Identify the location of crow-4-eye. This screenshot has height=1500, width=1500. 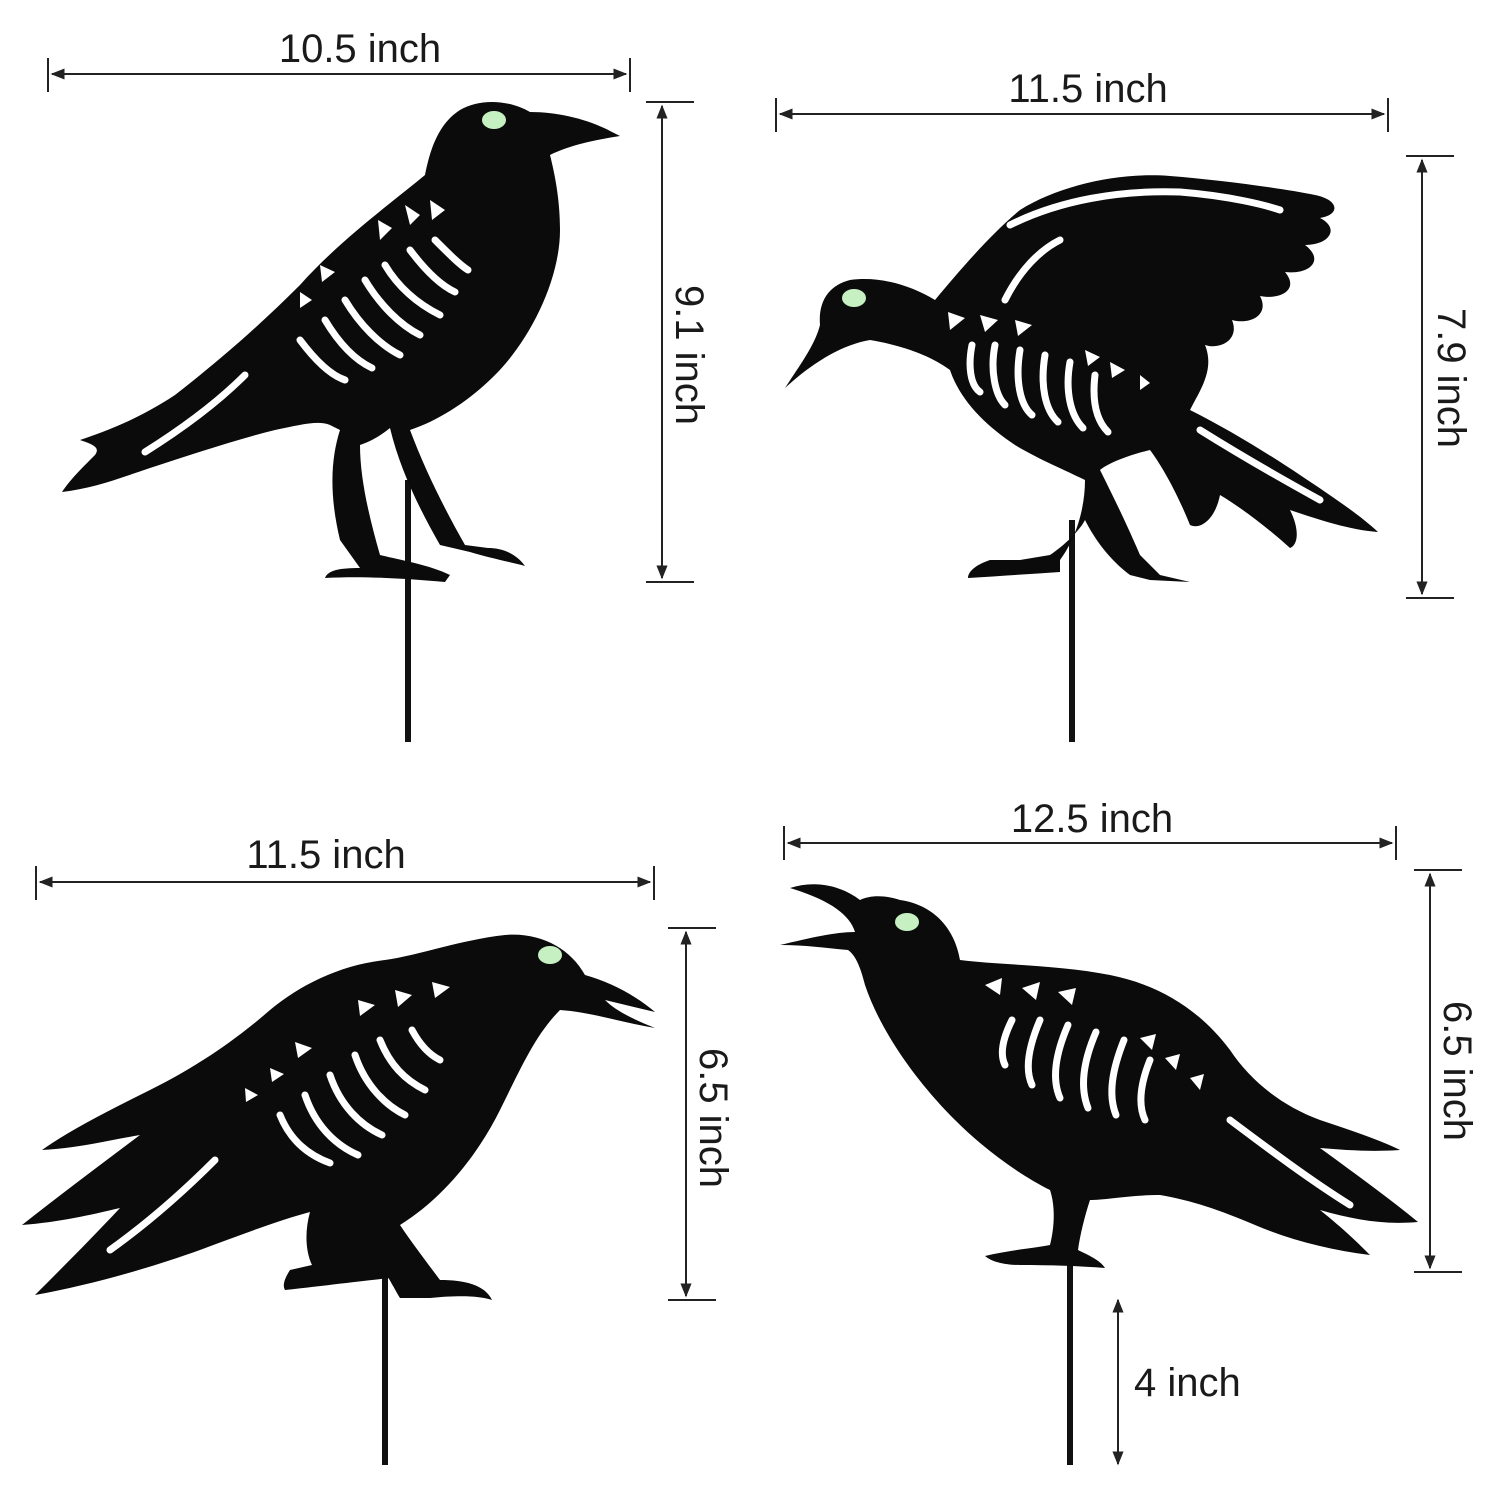
(907, 922).